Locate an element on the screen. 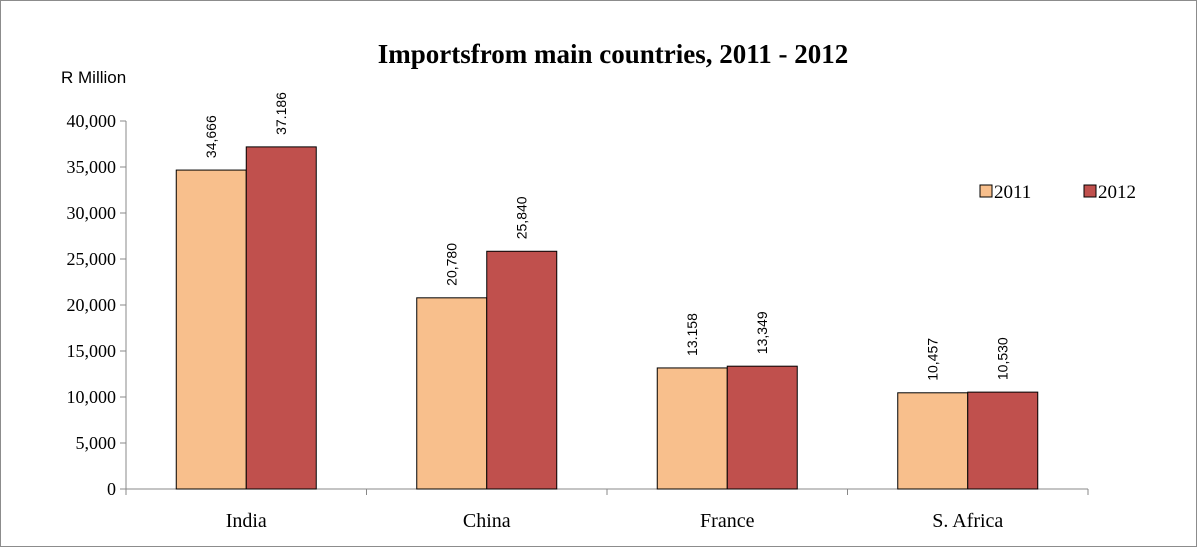 The image size is (1197, 548). data-label: 37.186 is located at coordinates (281, 113).